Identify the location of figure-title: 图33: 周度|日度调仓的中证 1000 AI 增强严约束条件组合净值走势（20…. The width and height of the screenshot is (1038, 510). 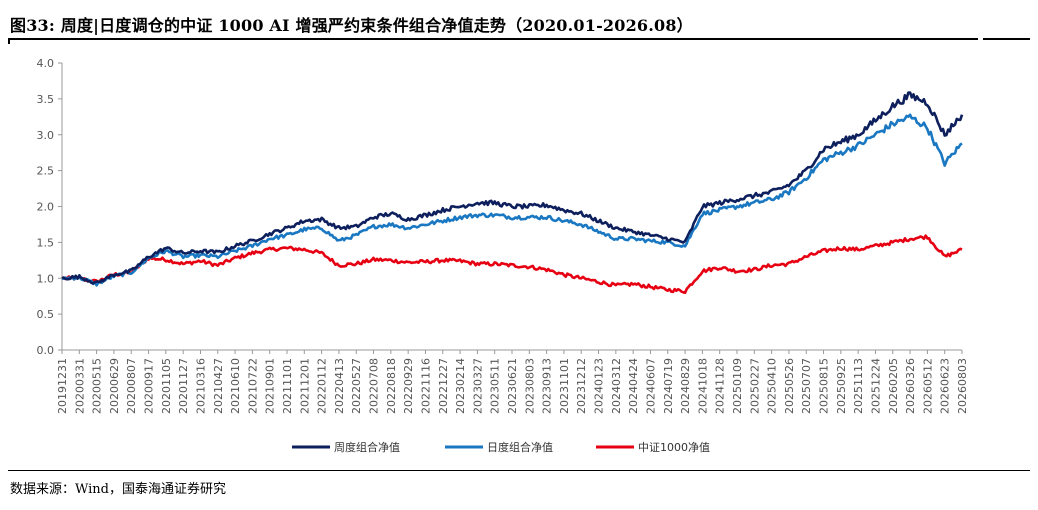
(351, 25).